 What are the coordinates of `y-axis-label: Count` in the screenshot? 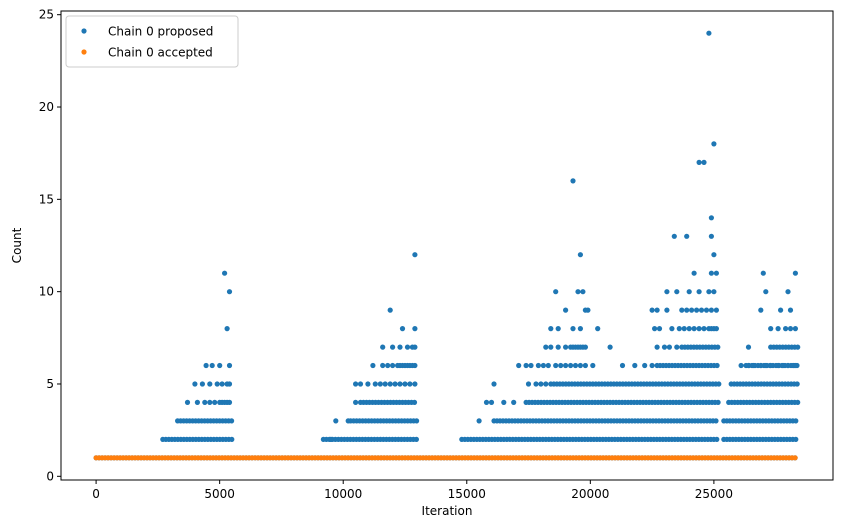 It's located at (17, 245).